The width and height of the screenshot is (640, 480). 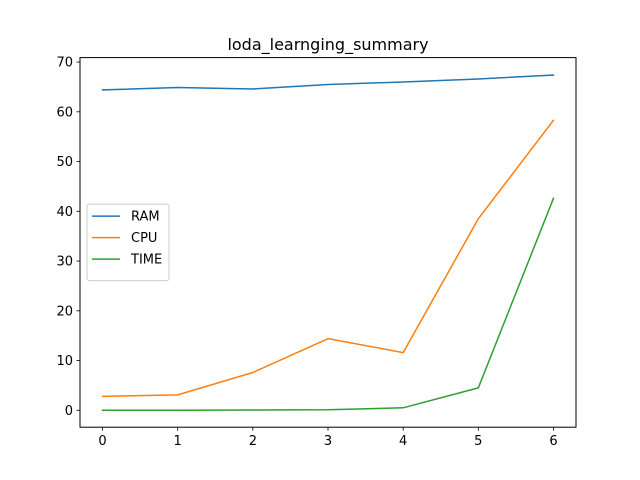 What do you see at coordinates (478, 441) in the screenshot?
I see `x-tick-label: 5` at bounding box center [478, 441].